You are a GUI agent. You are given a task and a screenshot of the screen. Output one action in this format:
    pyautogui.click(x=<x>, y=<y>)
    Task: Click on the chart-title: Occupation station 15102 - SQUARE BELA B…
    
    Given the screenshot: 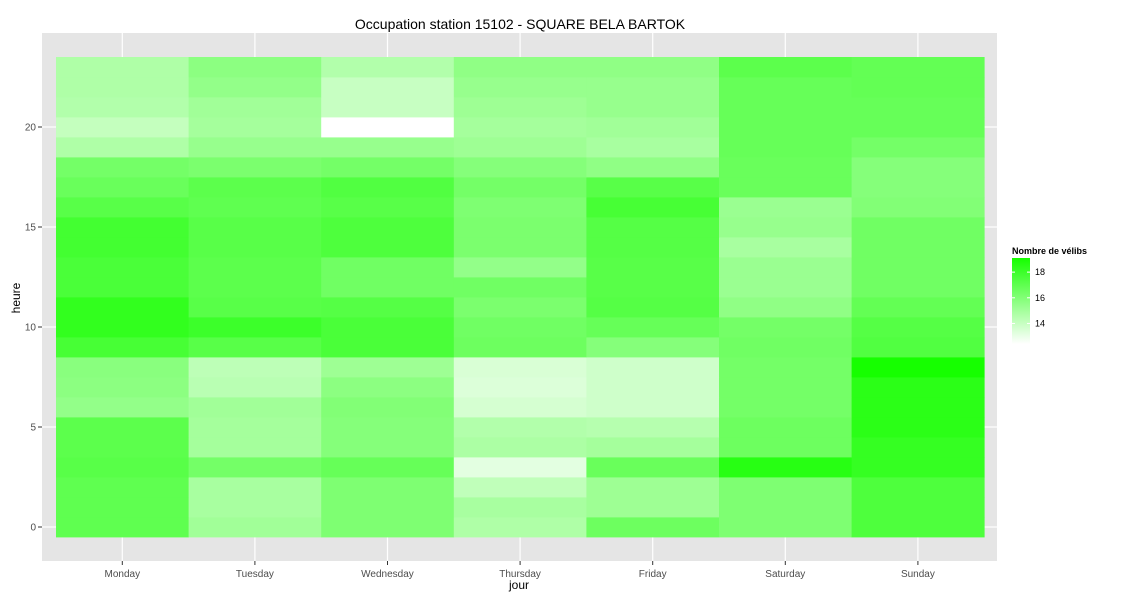 What is the action you would take?
    pyautogui.click(x=520, y=24)
    